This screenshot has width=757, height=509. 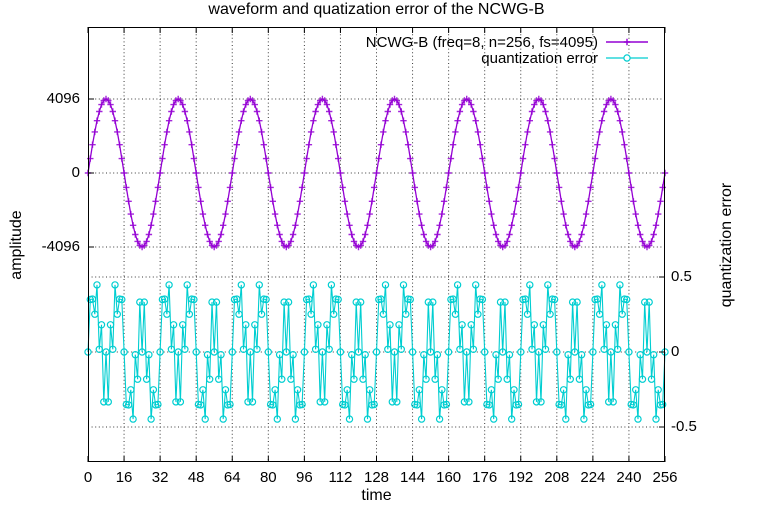 I want to click on legend-sample-error-marker, so click(x=627, y=58).